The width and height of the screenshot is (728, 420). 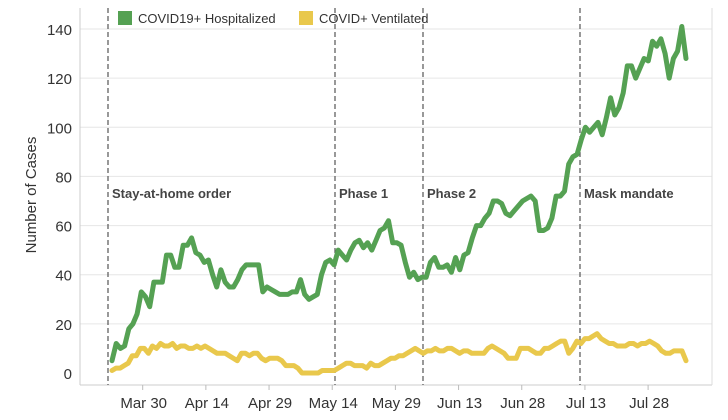 I want to click on y-tick-label: 80, so click(x=63, y=177).